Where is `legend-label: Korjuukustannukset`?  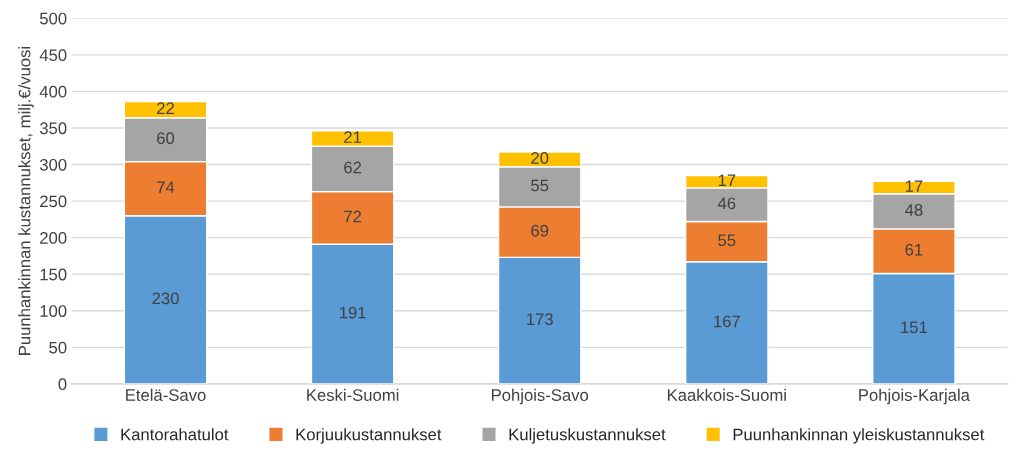 legend-label: Korjuukustannukset is located at coordinates (369, 436).